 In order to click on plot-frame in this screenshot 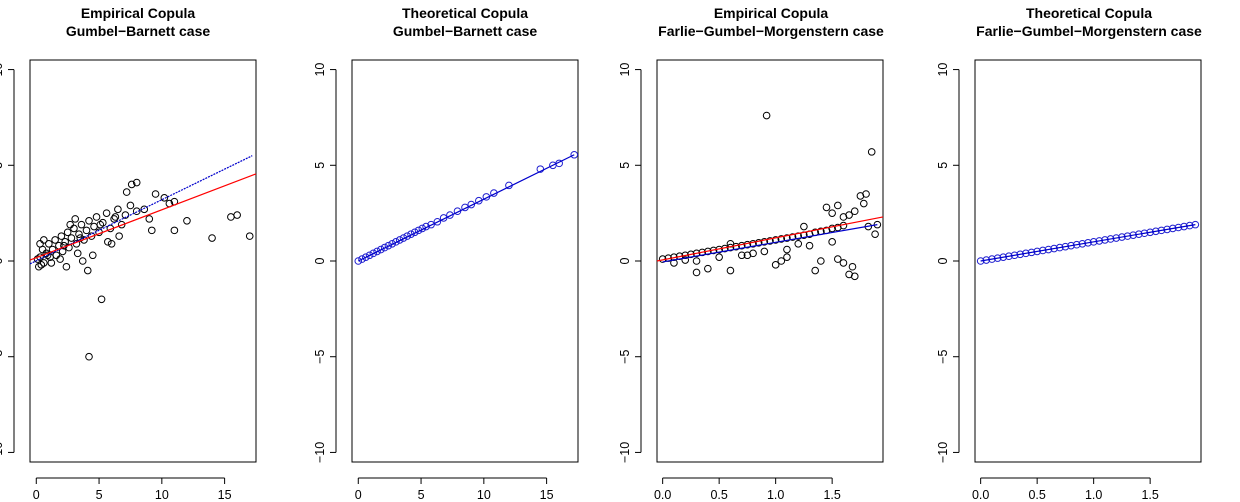, I will do `click(1088, 261)`.